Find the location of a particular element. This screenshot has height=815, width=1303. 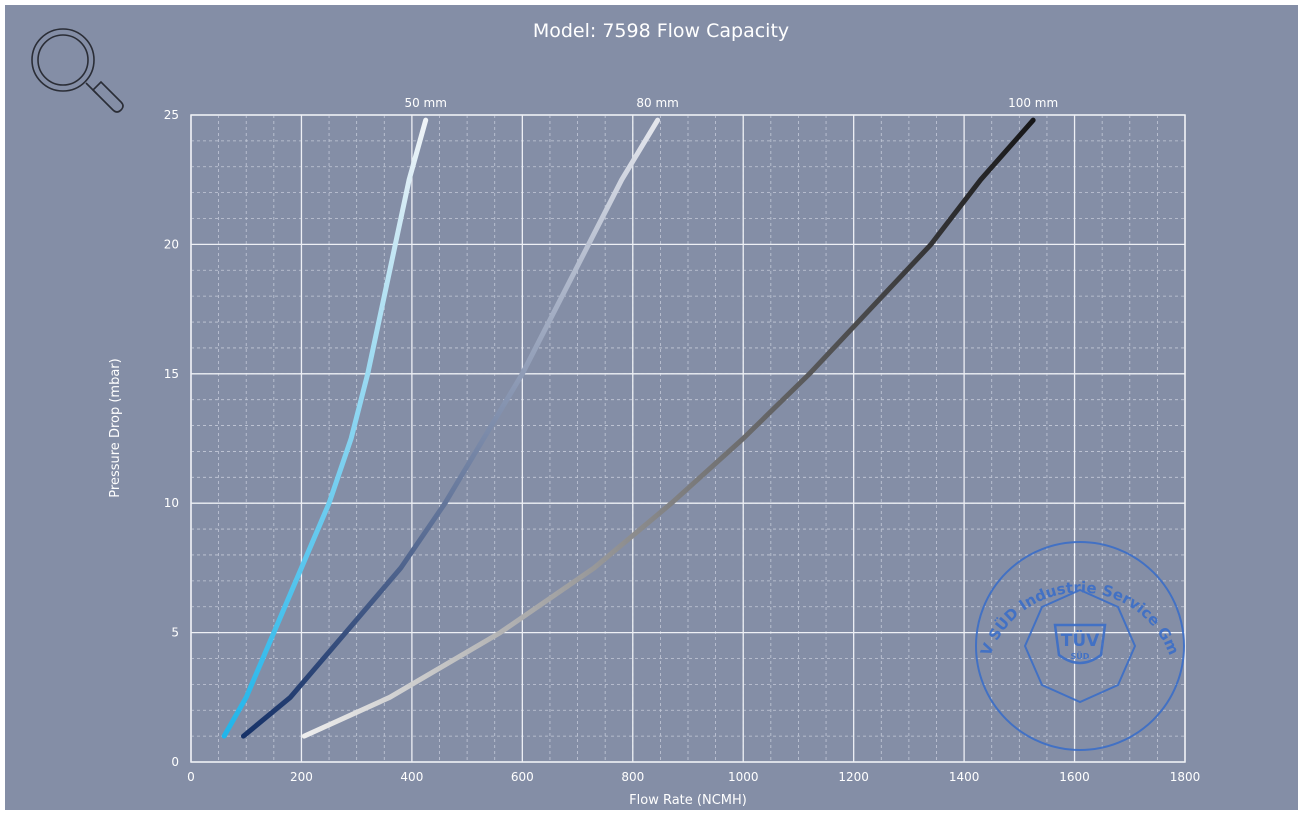

x-tick-label: 1000 is located at coordinates (743, 777).